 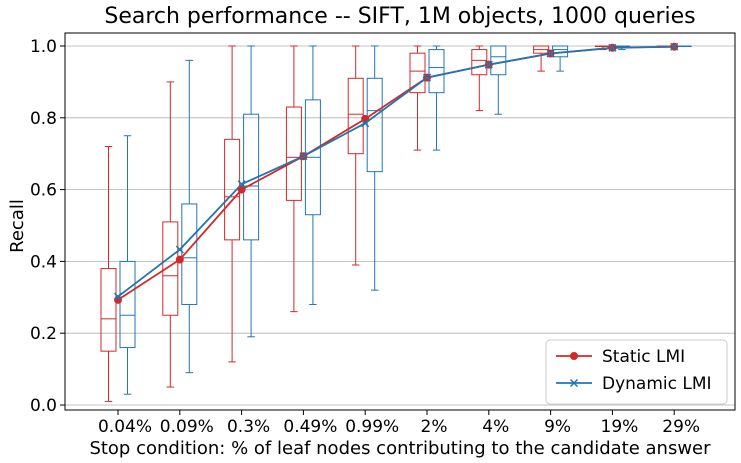 What do you see at coordinates (17, 226) in the screenshot?
I see `y-axis-label: Recall` at bounding box center [17, 226].